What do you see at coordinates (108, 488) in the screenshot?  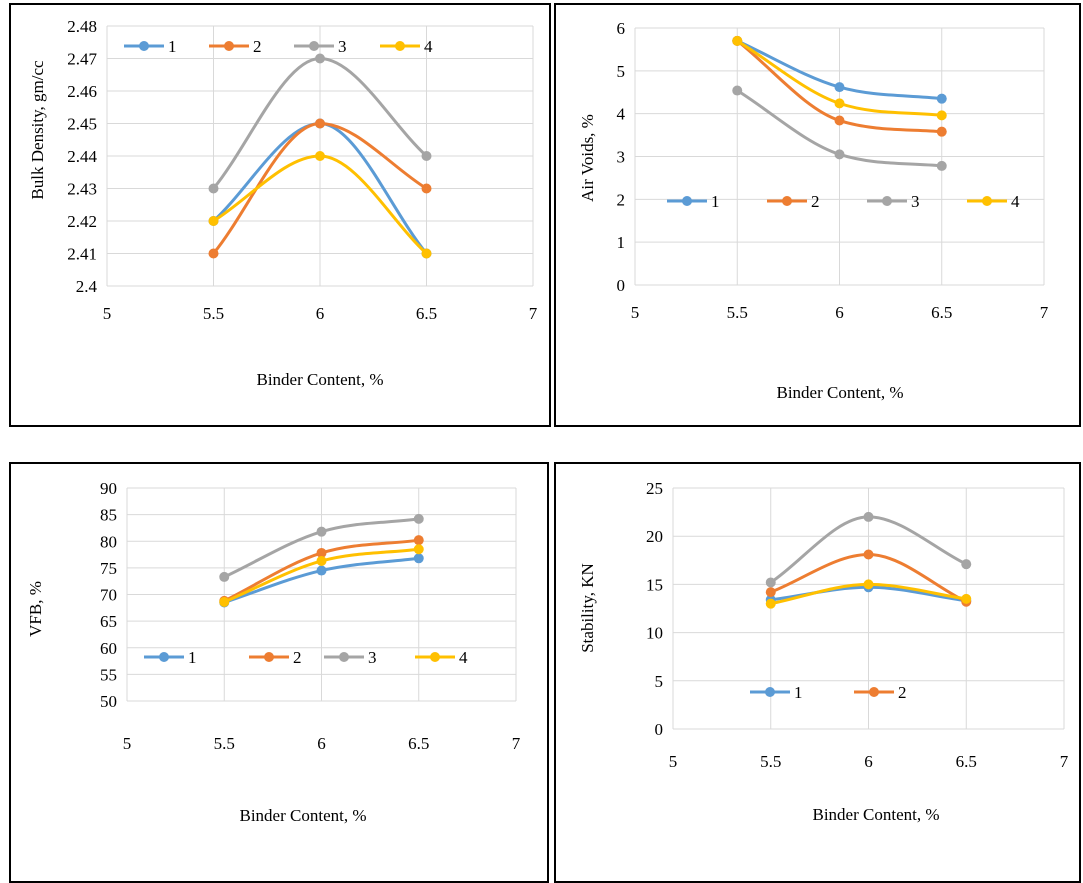 I see `y-tick-label: 90` at bounding box center [108, 488].